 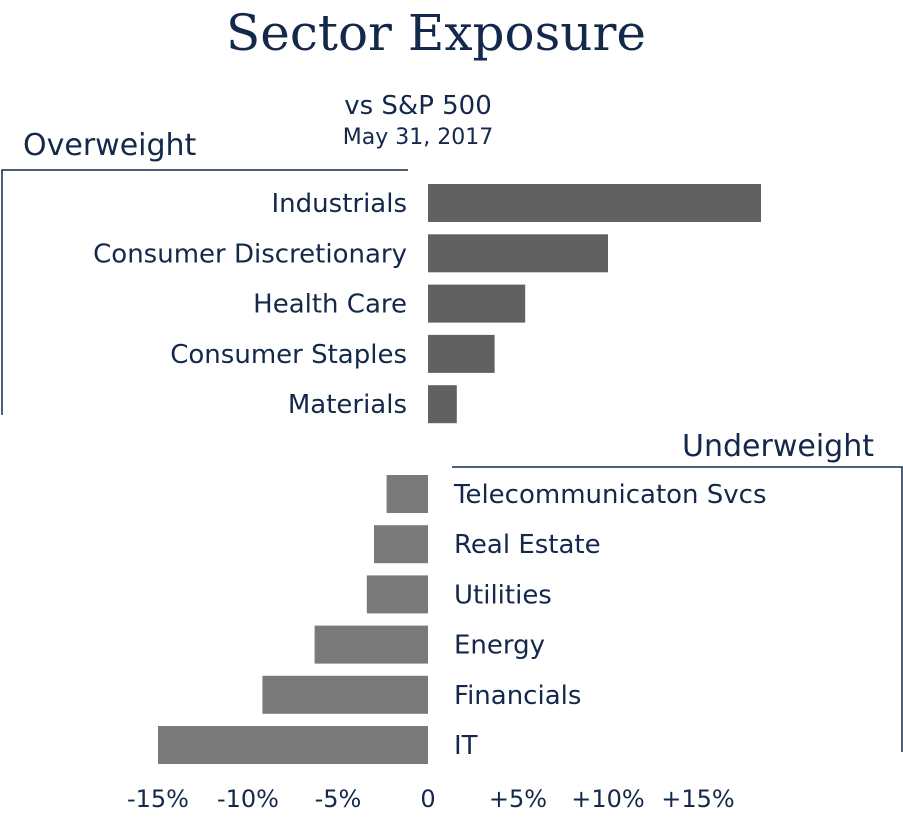 I want to click on category-label-underweight-1: Real Estate, so click(x=527, y=545).